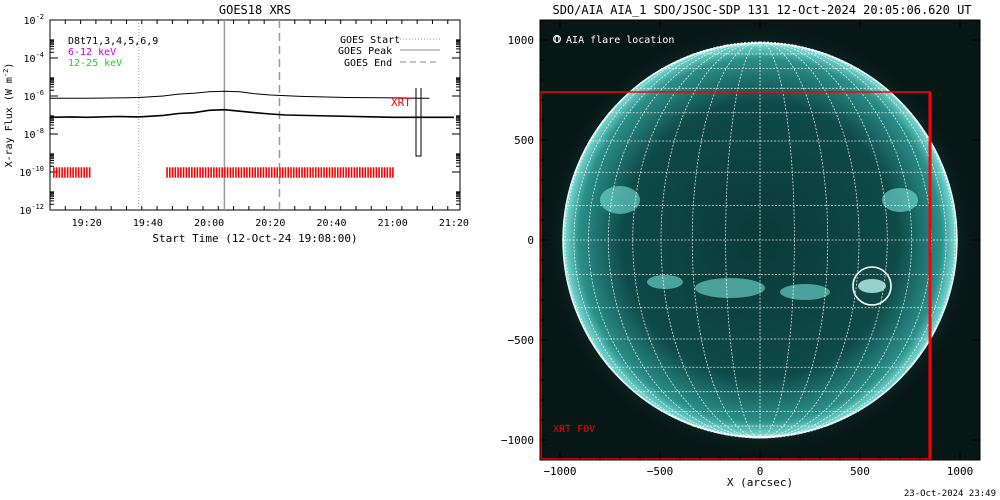 The height and width of the screenshot is (500, 1000). Describe the element at coordinates (148, 223) in the screenshot. I see `goes-x-tick-label: 19:40` at that location.